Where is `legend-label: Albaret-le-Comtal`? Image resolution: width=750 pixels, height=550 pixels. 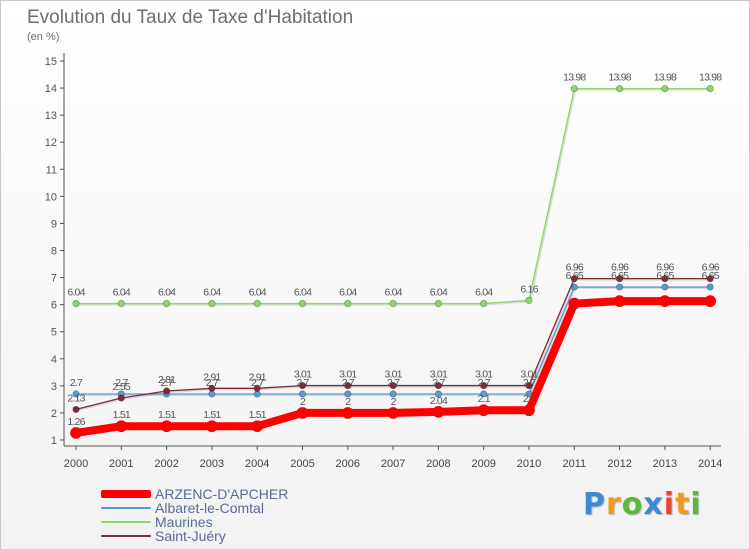
legend-label: Albaret-le-Comtal is located at coordinates (209, 508).